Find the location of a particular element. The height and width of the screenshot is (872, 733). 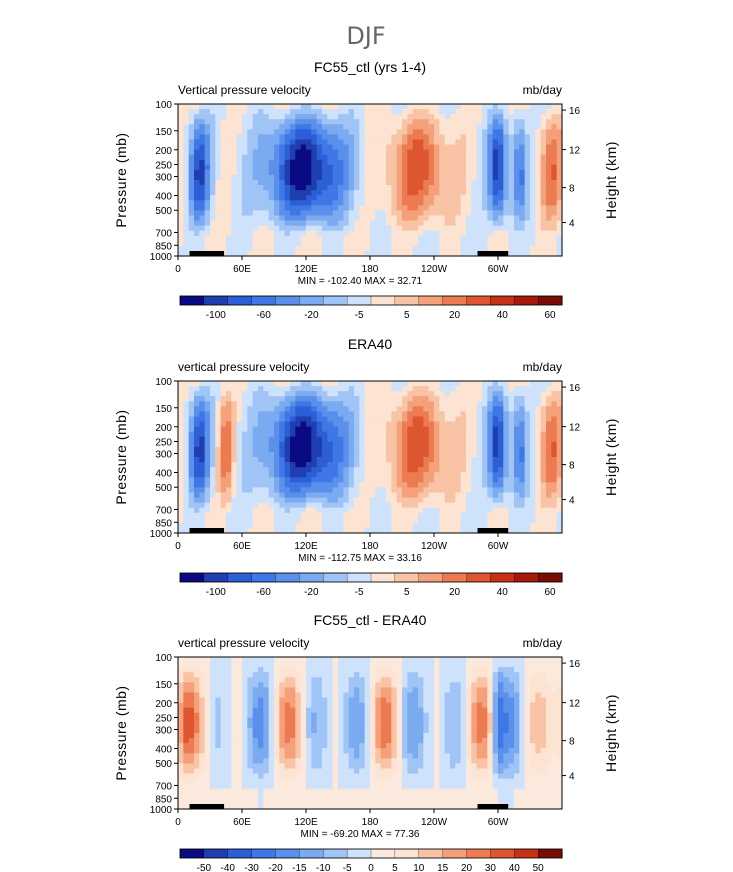

y-right-tick-label: 12 is located at coordinates (575, 428).